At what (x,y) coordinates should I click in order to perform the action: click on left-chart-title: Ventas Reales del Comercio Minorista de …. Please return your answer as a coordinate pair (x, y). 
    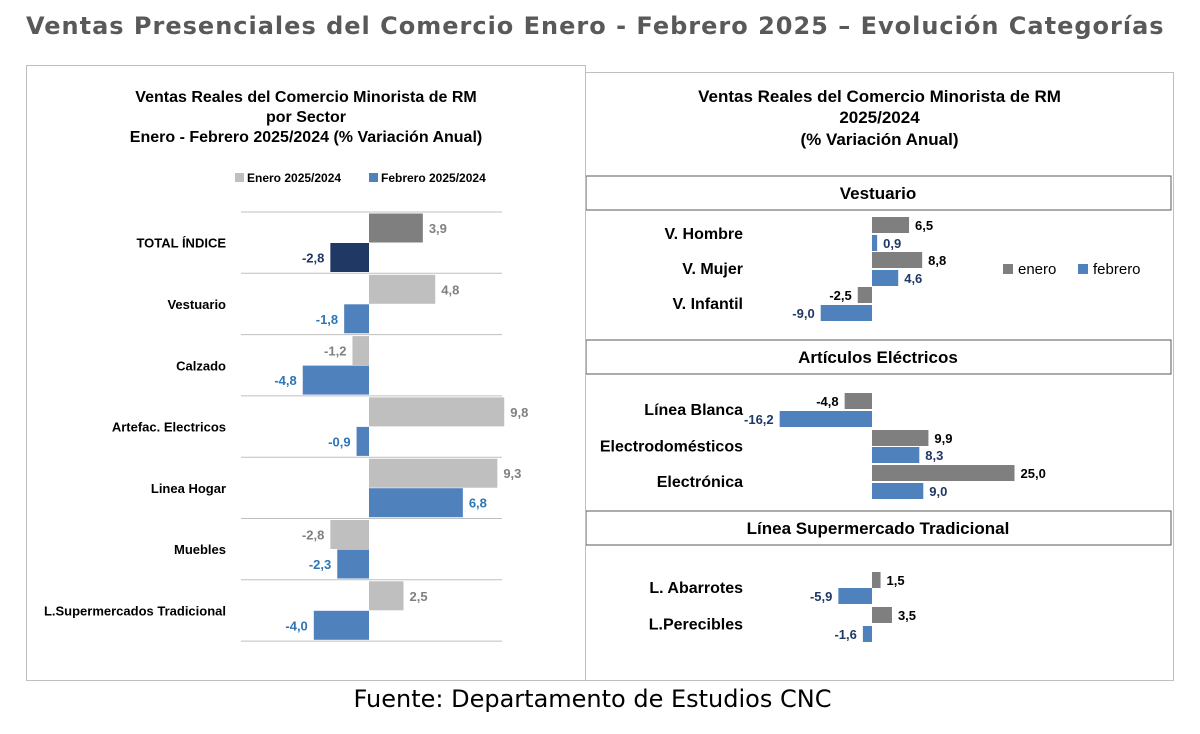
    Looking at the image, I should click on (306, 118).